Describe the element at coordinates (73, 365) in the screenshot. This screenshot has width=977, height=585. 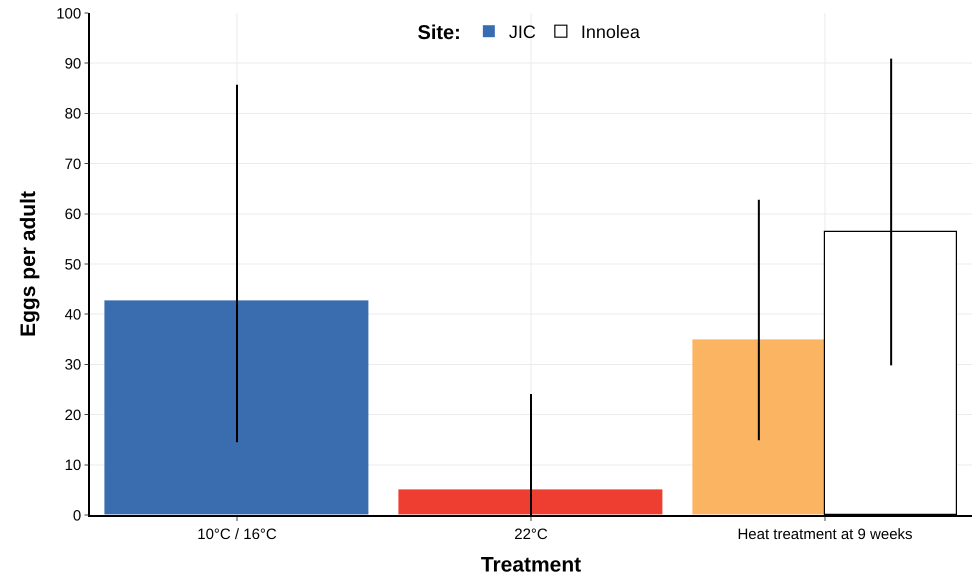
I see `y-tick-label: 30` at that location.